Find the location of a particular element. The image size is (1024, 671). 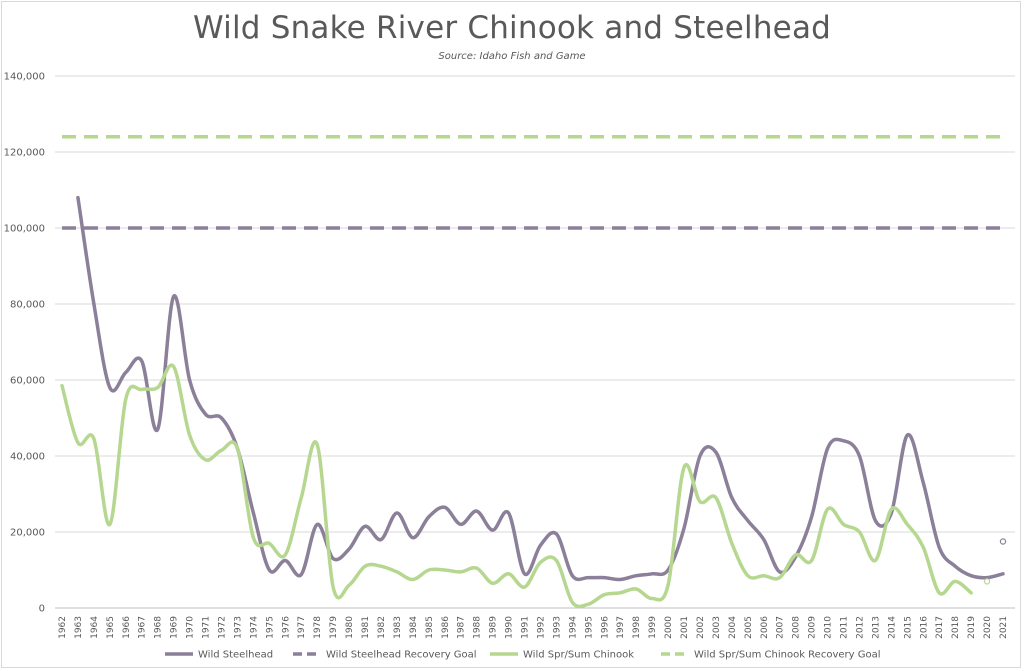

x-tick-label: 1973 is located at coordinates (238, 627).